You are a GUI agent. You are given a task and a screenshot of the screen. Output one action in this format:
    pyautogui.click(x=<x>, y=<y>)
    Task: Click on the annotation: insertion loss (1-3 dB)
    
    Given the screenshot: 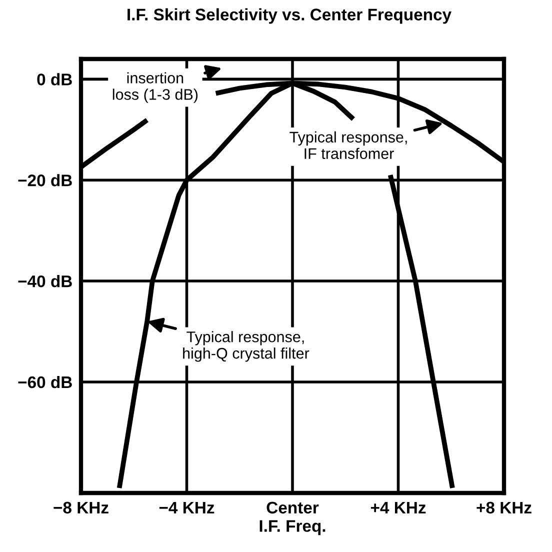 What is the action you would take?
    pyautogui.click(x=155, y=87)
    